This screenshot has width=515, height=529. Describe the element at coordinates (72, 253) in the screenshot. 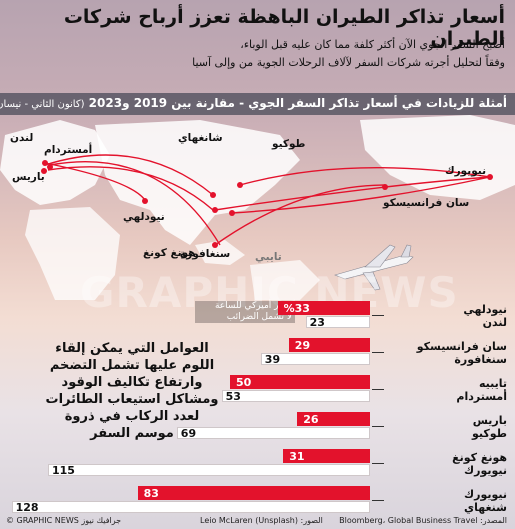

I see `africa-landmass` at that location.